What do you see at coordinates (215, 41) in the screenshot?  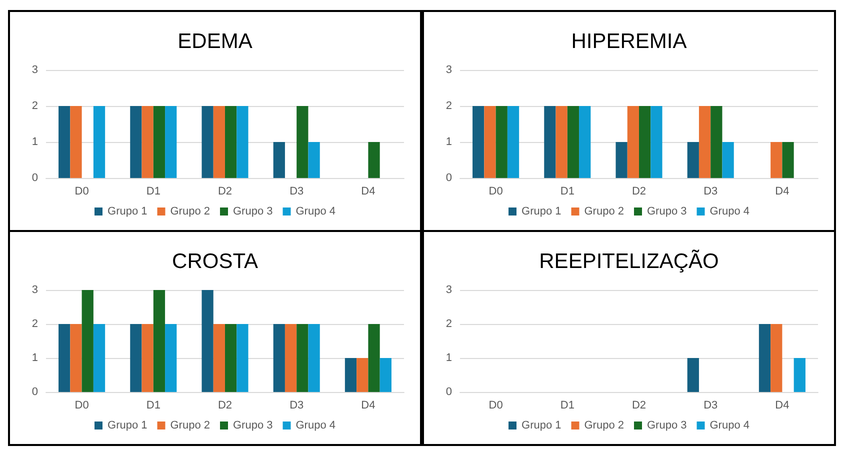 I see `chart-title: EDEMA` at bounding box center [215, 41].